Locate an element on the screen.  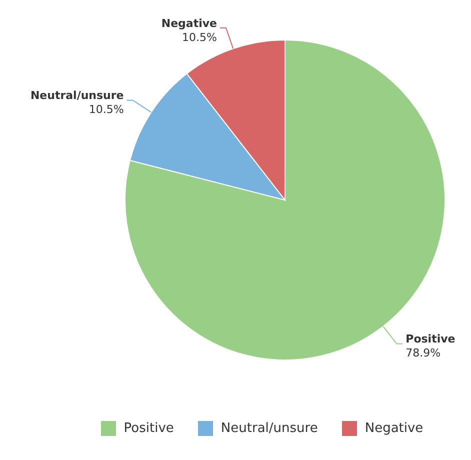
slice-label: Neutral/unsure is located at coordinates (77, 95).